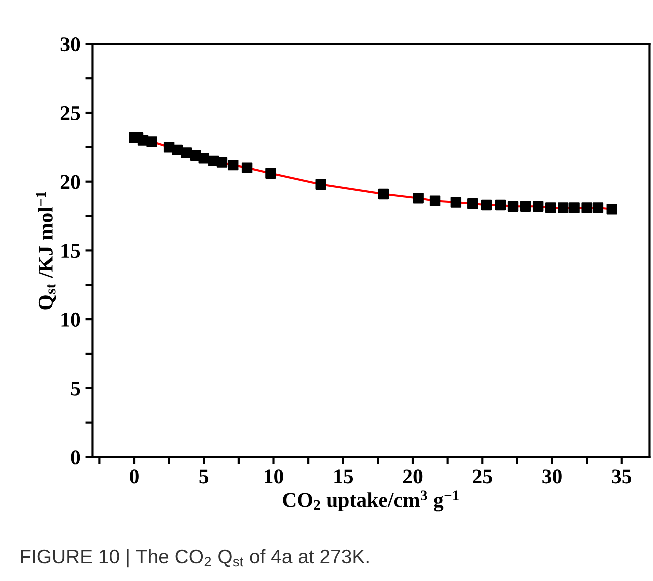 This screenshot has height=581, width=653. Describe the element at coordinates (274, 477) in the screenshot. I see `x-tick-label: 10` at that location.